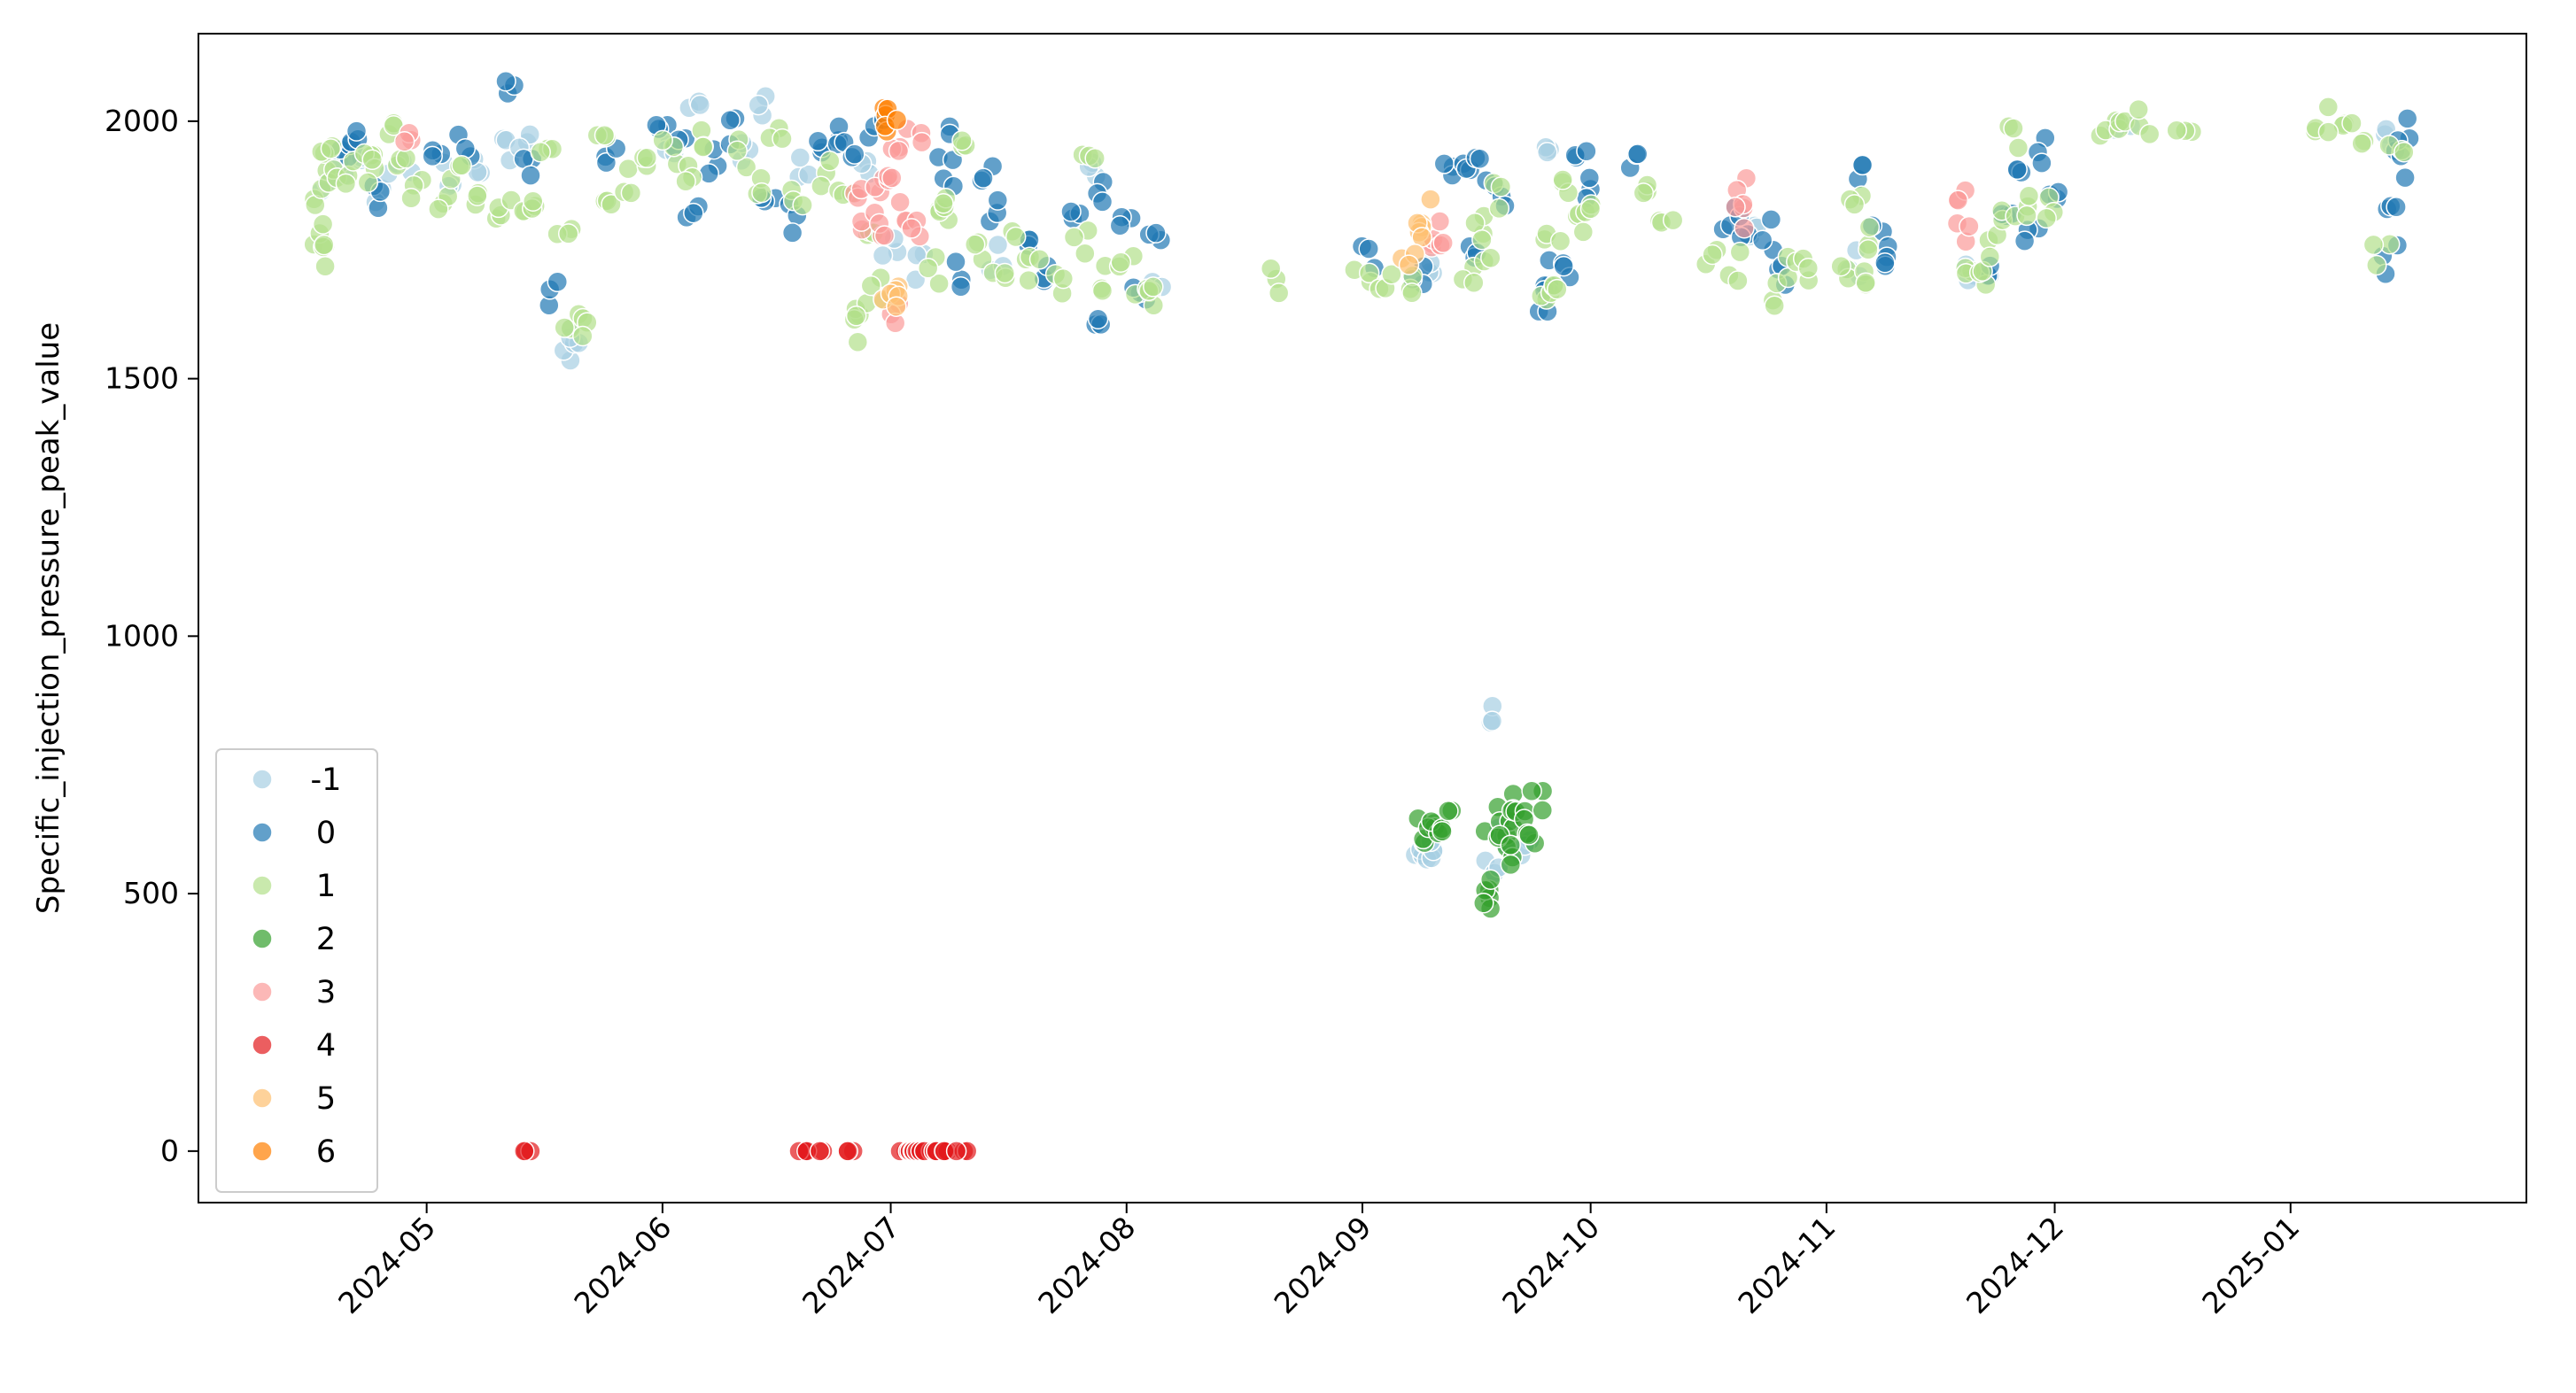 Image resolution: width=2576 pixels, height=1393 pixels. Describe the element at coordinates (2014, 1265) in the screenshot. I see `x-tick-label-7: 2024-12` at that location.